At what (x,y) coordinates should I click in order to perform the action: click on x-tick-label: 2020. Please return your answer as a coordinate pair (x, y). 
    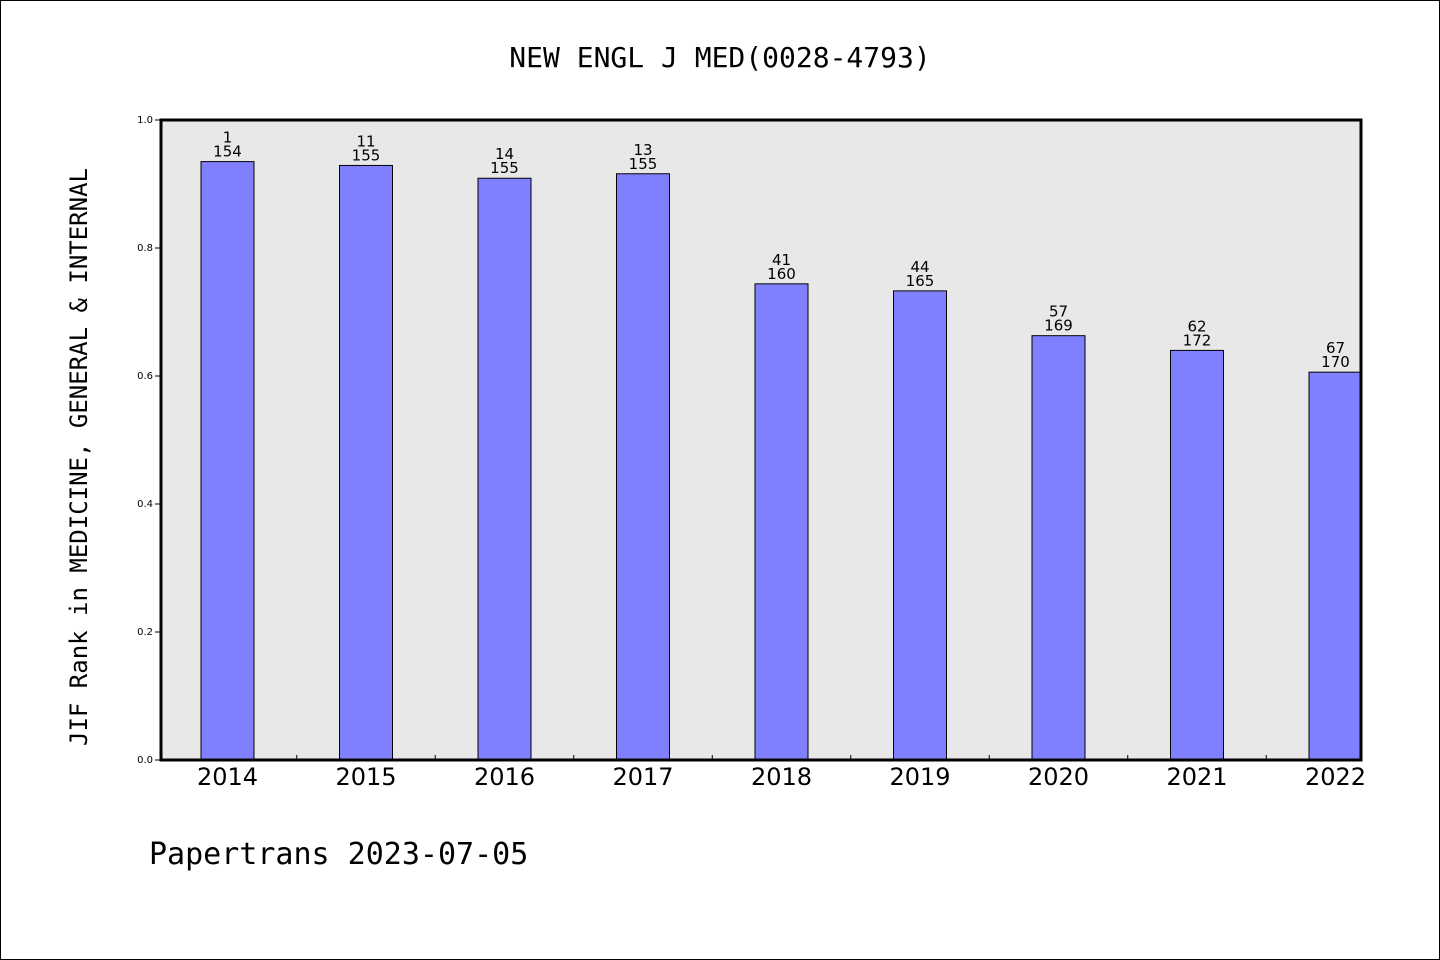
    Looking at the image, I should click on (1058, 777).